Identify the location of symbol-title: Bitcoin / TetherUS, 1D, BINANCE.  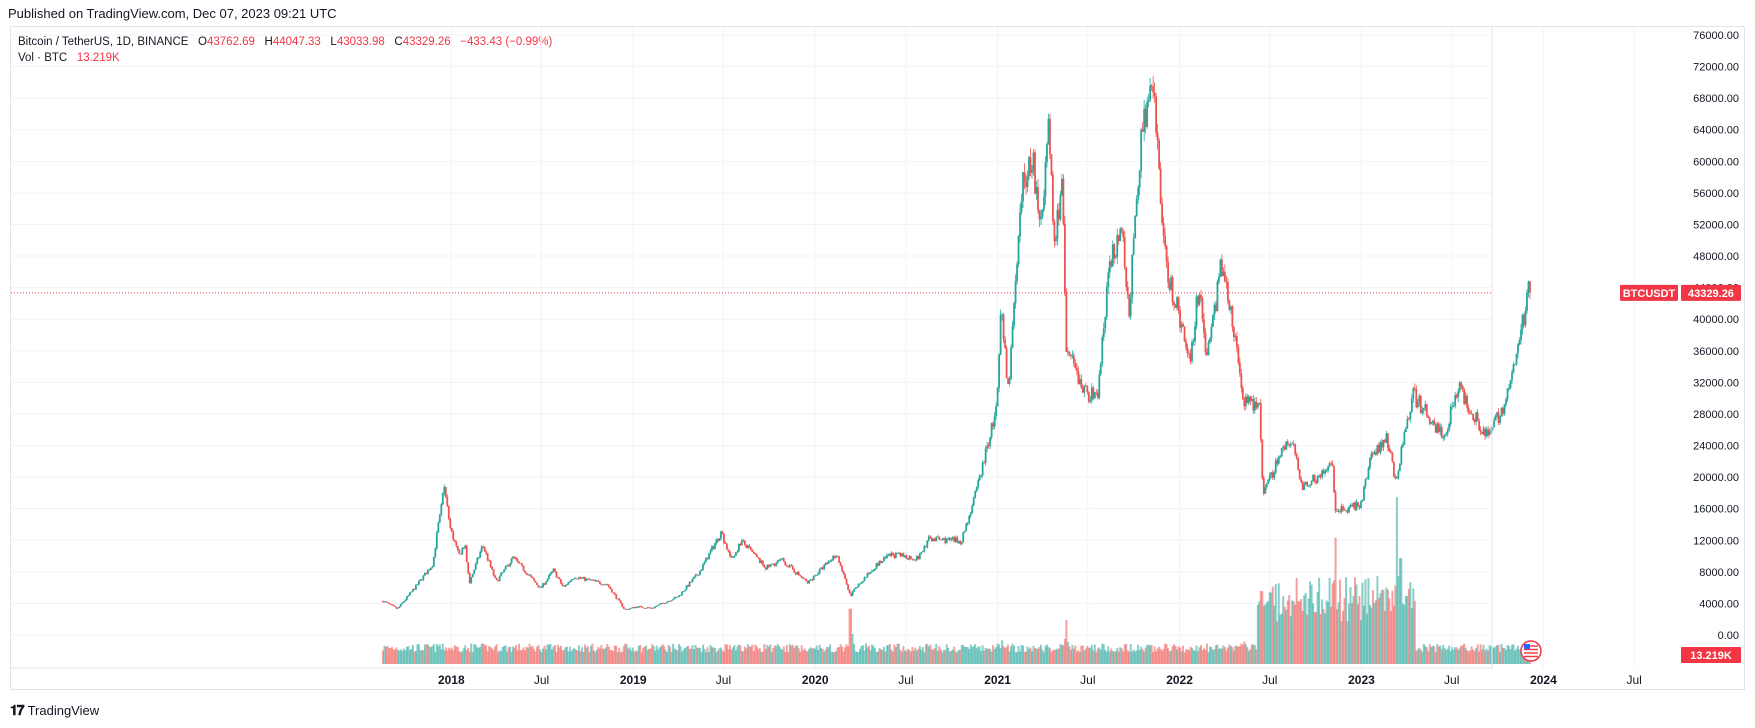
(103, 42).